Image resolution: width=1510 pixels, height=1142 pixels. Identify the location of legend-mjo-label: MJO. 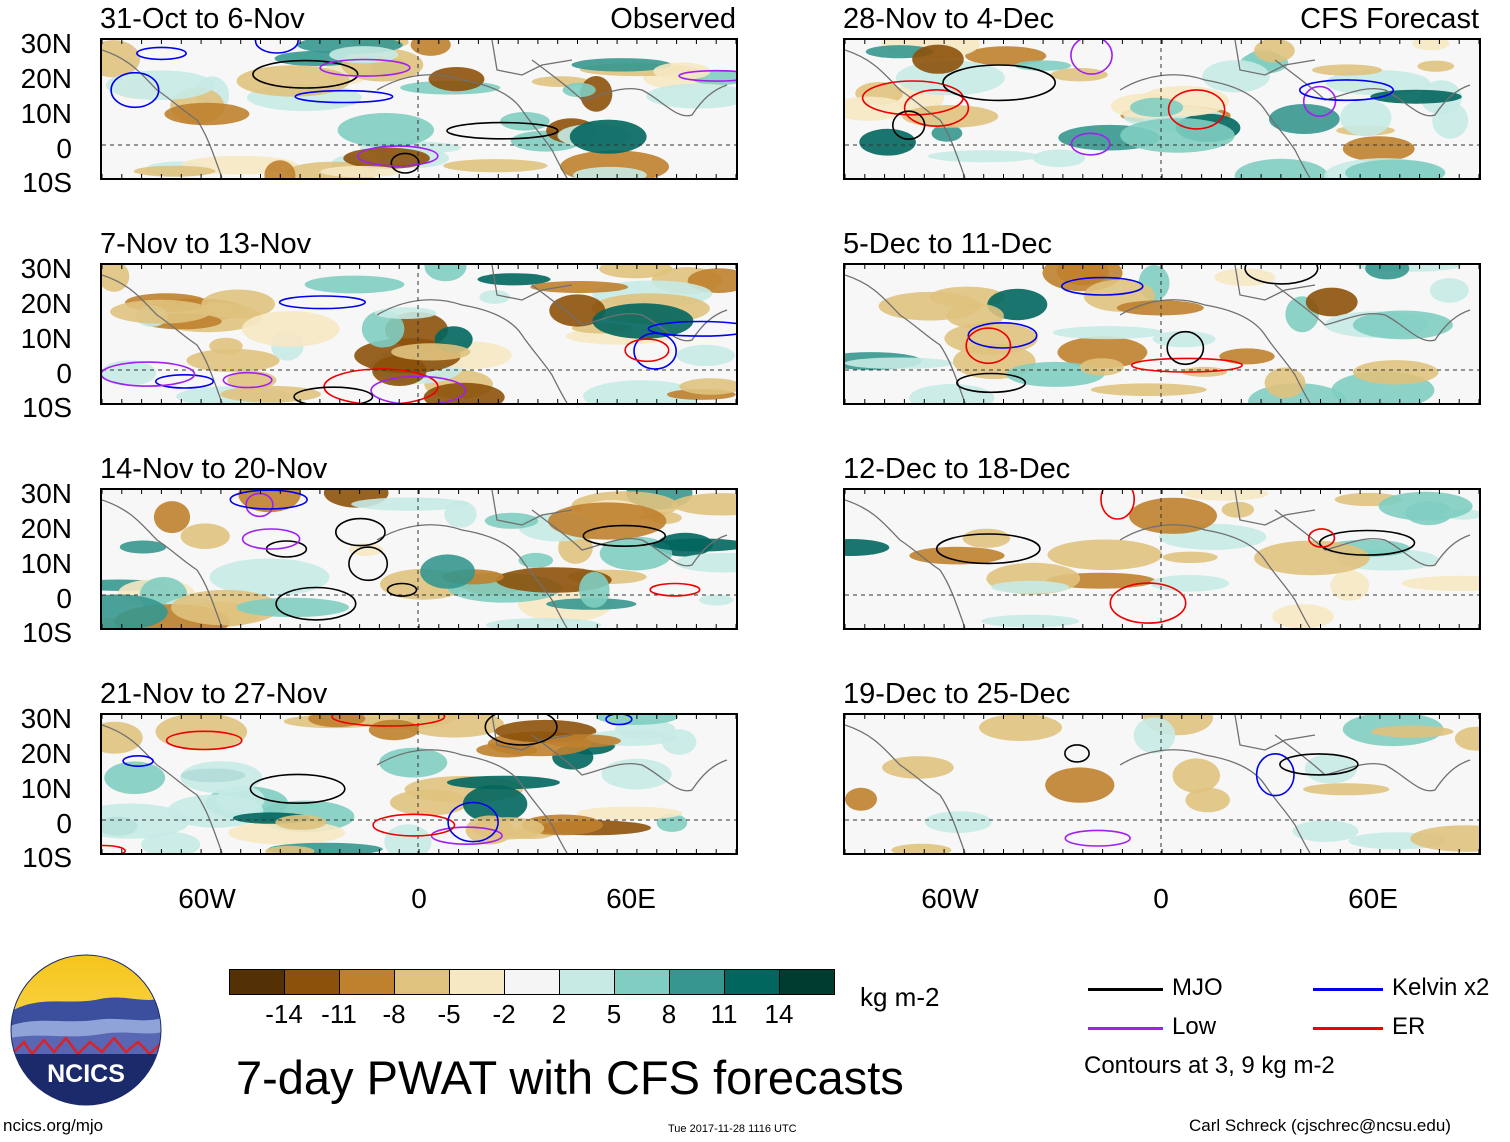
(1197, 987).